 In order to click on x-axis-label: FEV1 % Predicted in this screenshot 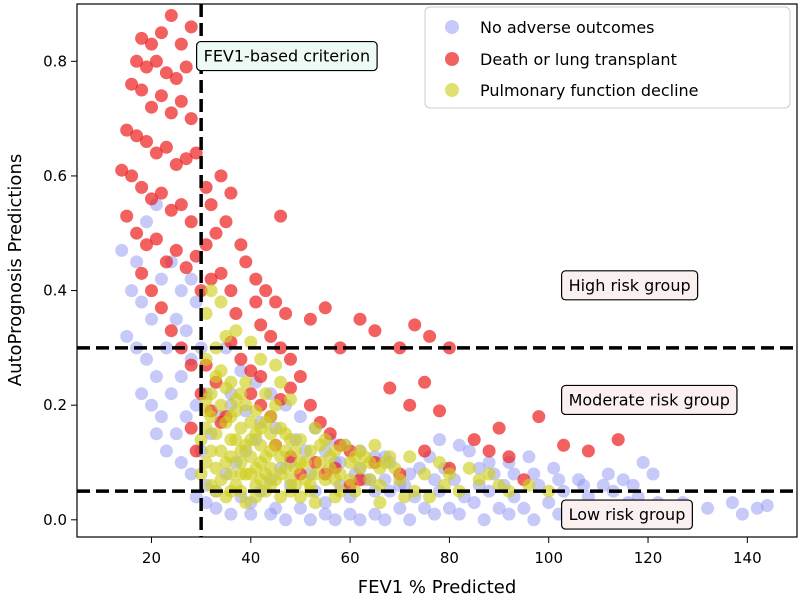, I will do `click(437, 587)`.